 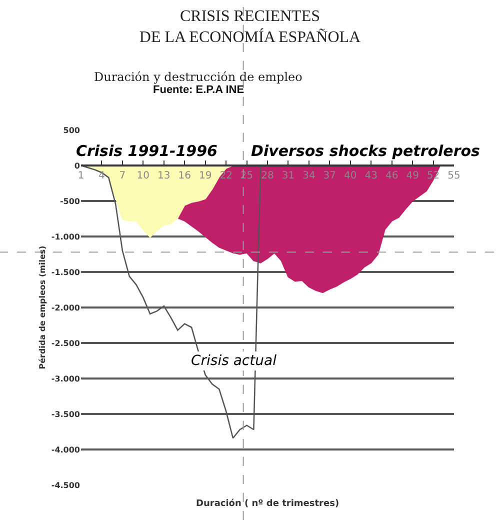 I want to click on x-tick-label: 46, so click(x=391, y=176).